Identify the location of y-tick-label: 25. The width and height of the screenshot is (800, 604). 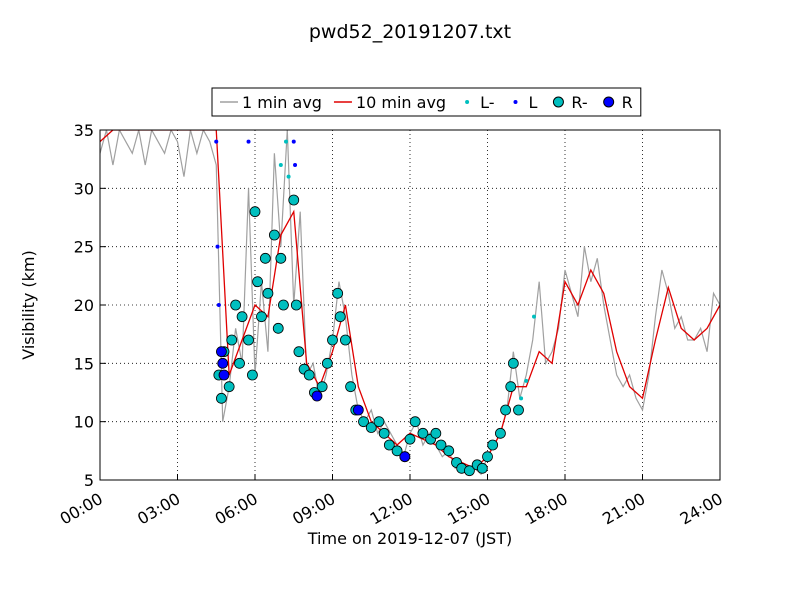
(84, 247).